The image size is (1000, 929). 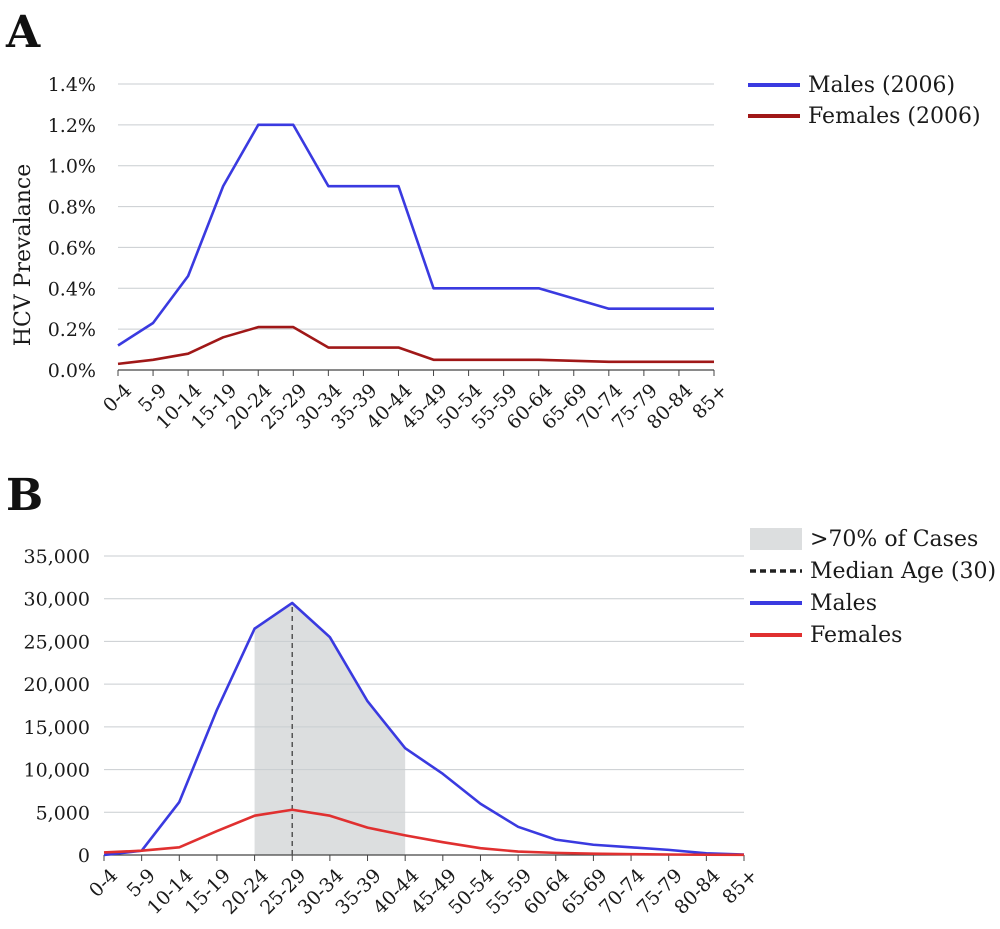 I want to click on legend-label: Females (2006), so click(x=894, y=116).